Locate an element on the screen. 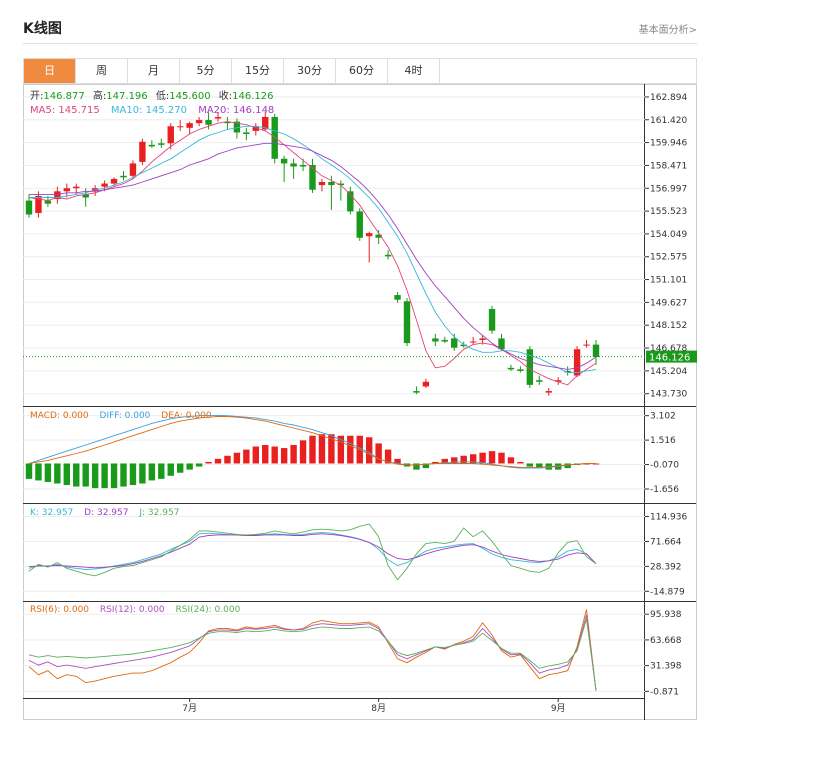 The width and height of the screenshot is (831, 764). price-tick-label: 151.101 is located at coordinates (668, 281).